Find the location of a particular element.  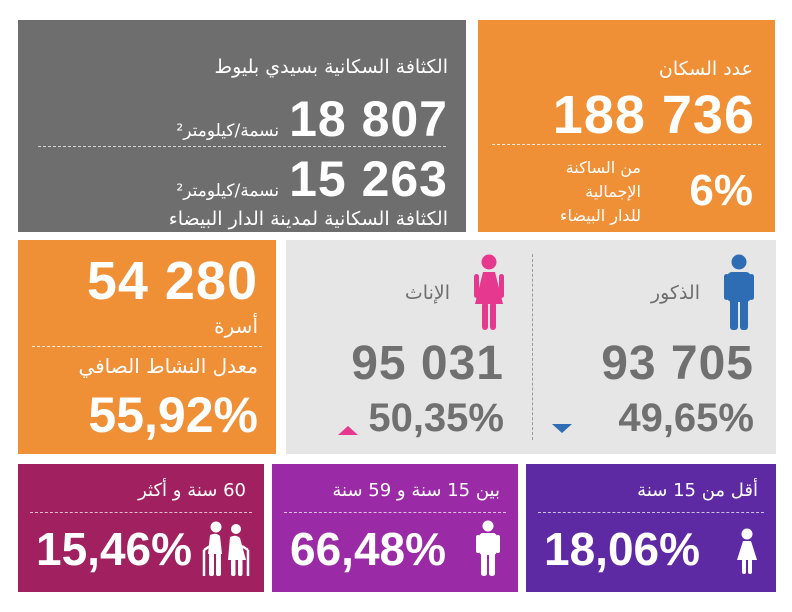

share-text-line-3: للدار البيضاء is located at coordinates (600, 215).